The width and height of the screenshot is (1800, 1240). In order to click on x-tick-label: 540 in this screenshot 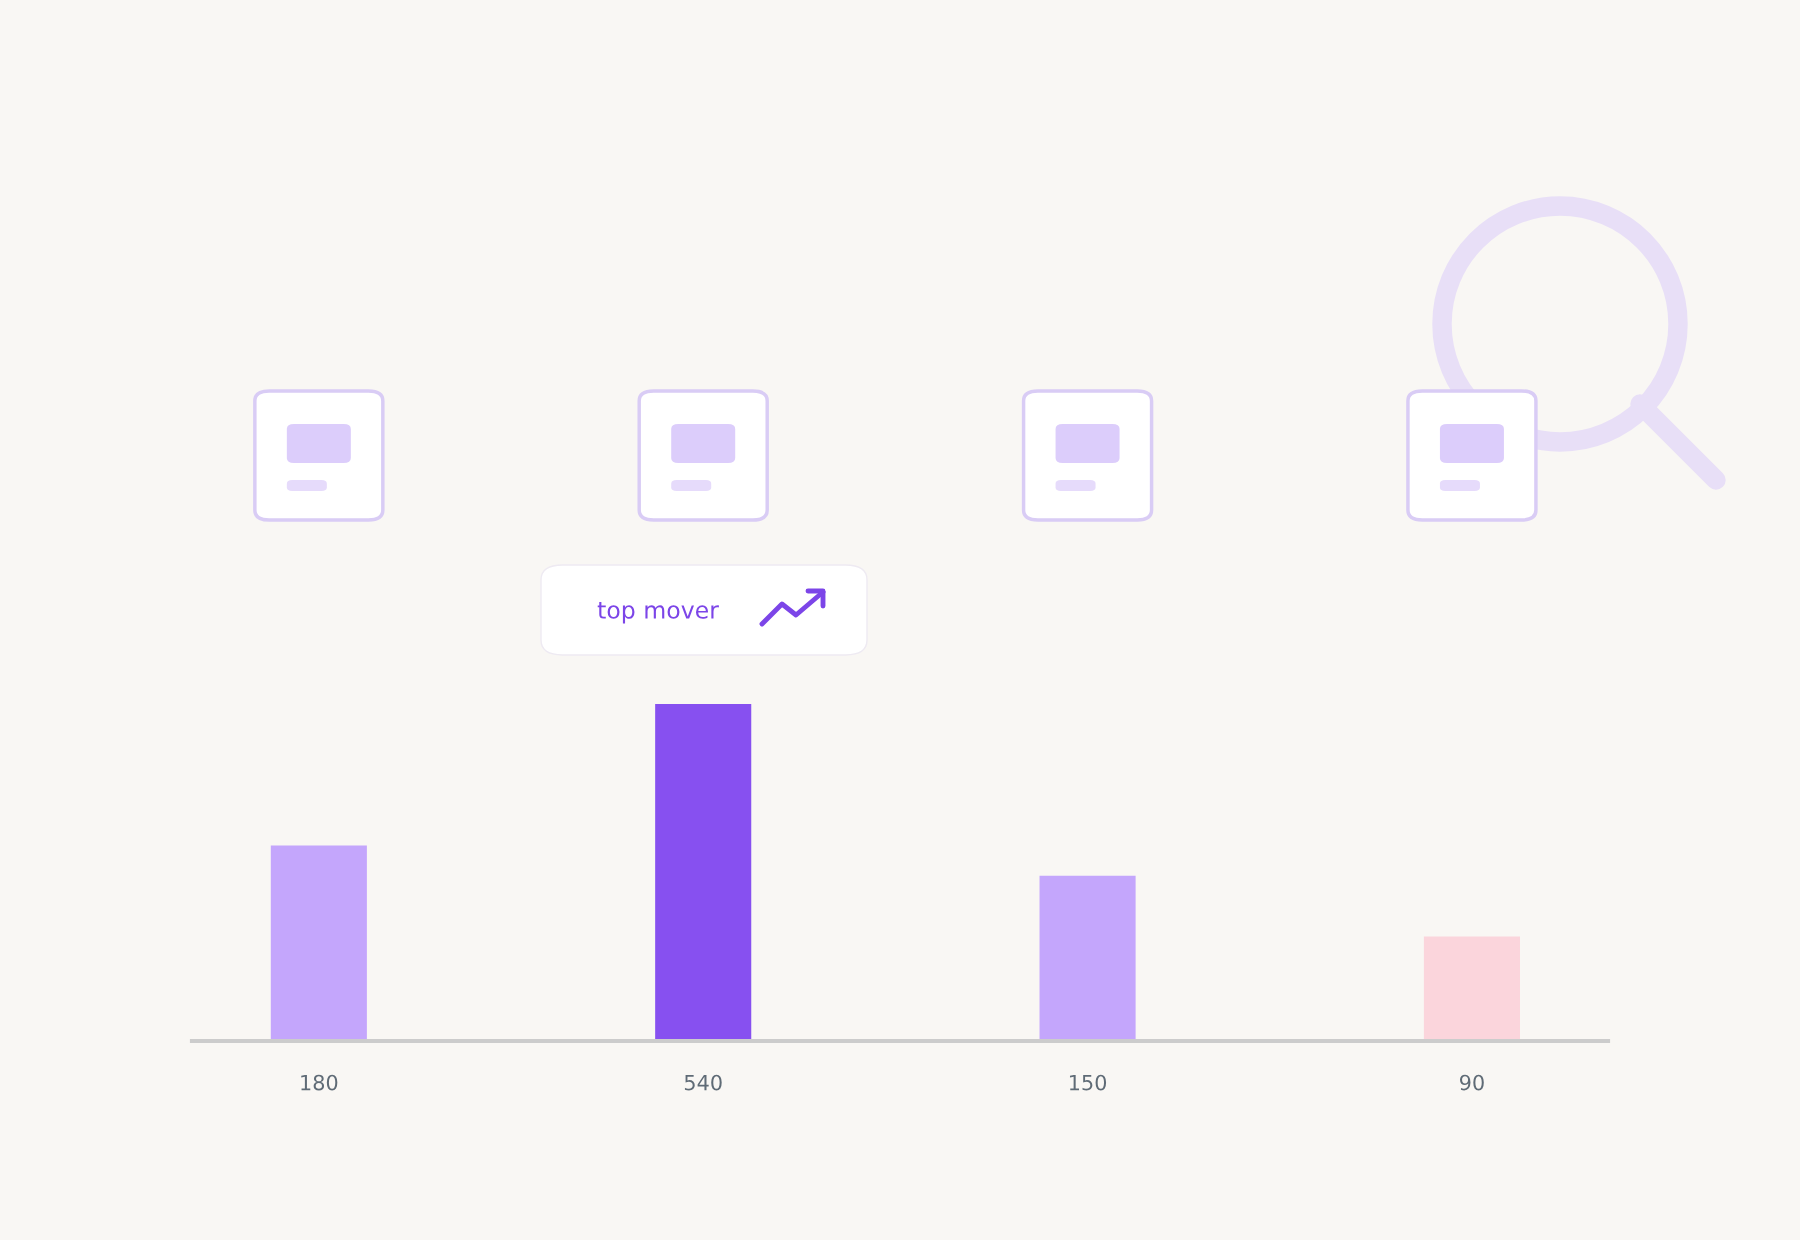, I will do `click(703, 1082)`.